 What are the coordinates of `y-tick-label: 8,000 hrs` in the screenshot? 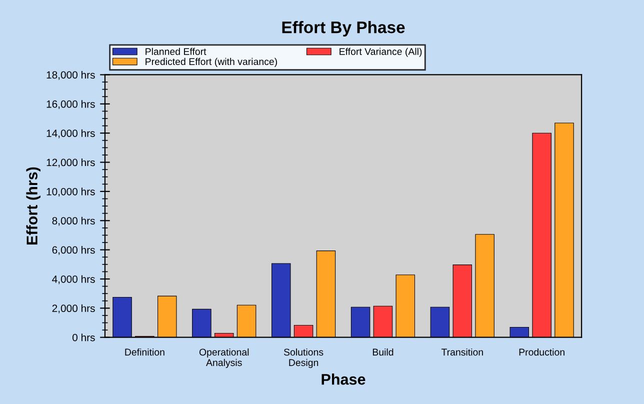 It's located at (73, 221).